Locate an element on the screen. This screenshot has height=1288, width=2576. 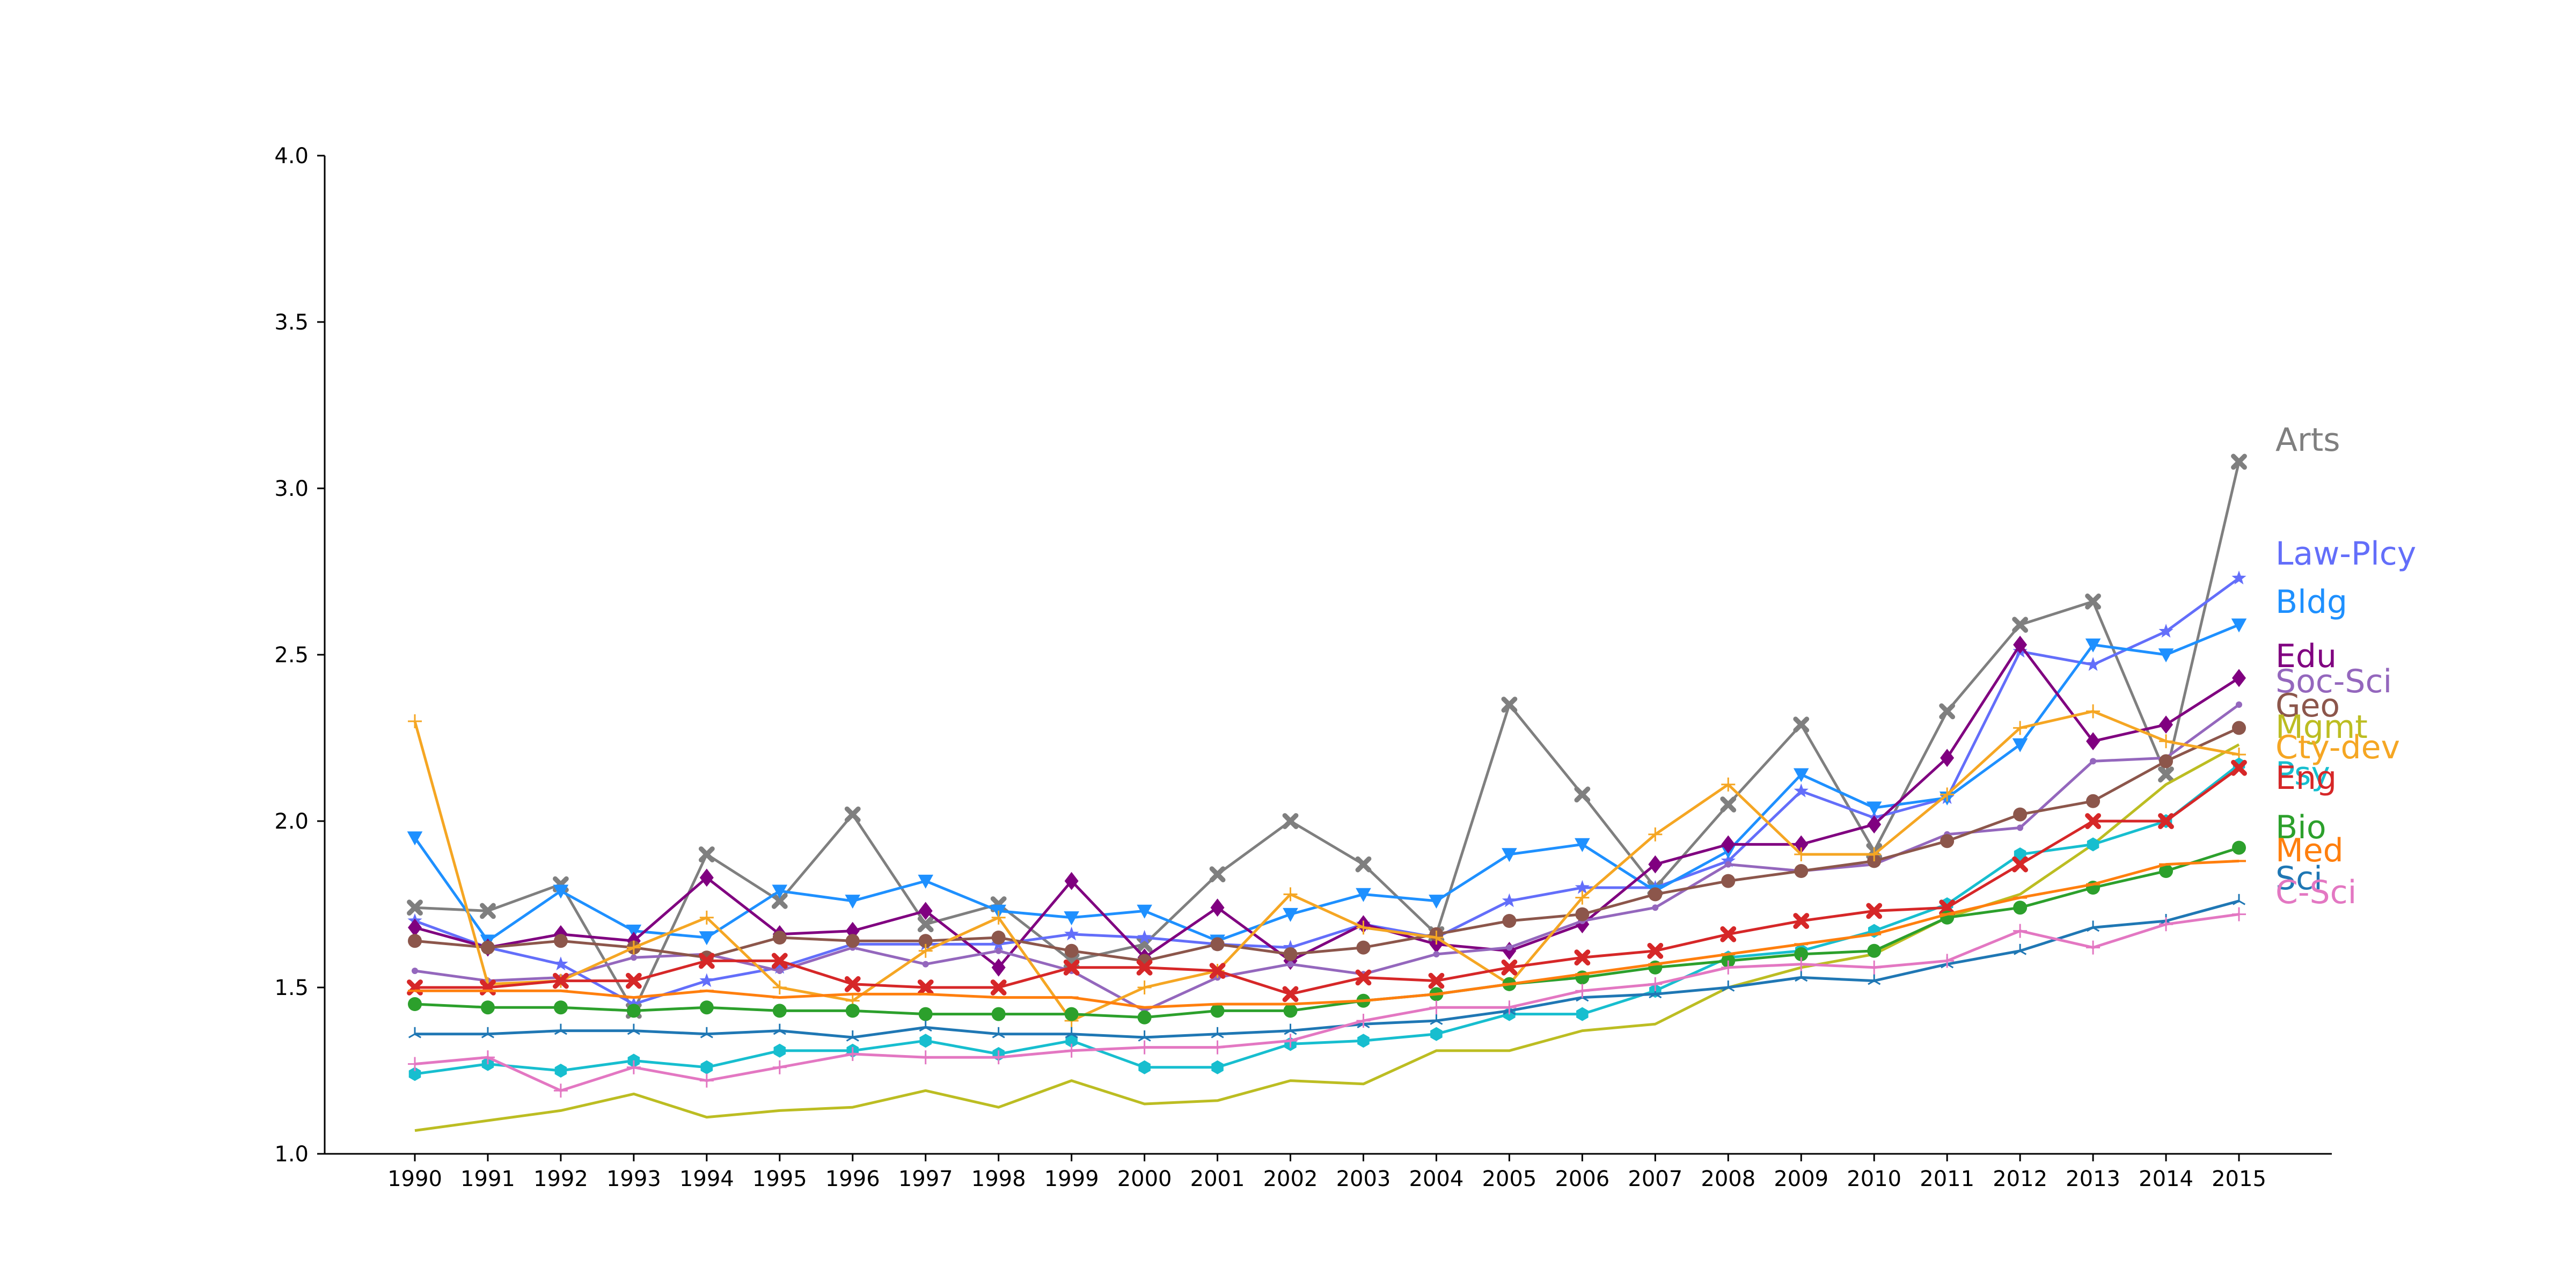
series-line-geo is located at coordinates (1327, 844).